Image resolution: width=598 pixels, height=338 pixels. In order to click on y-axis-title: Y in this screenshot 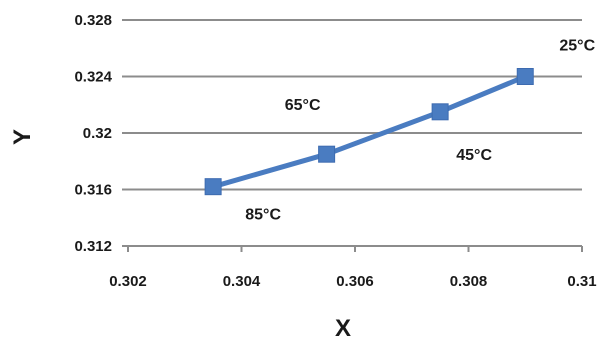, I will do `click(22, 137)`.